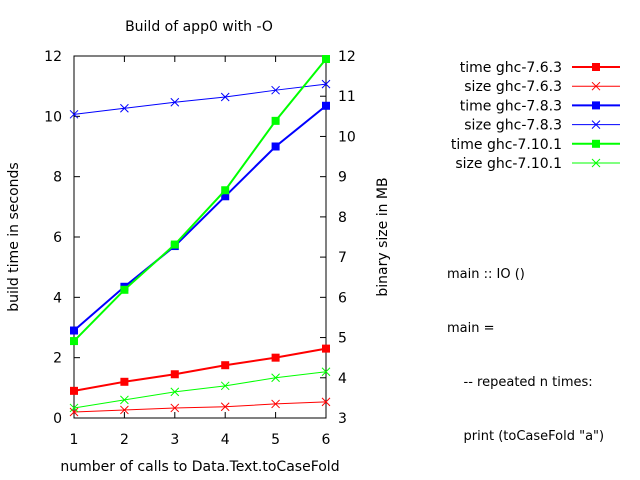  Describe the element at coordinates (508, 164) in the screenshot. I see `legend-label: size ghc-7.10.1` at that location.